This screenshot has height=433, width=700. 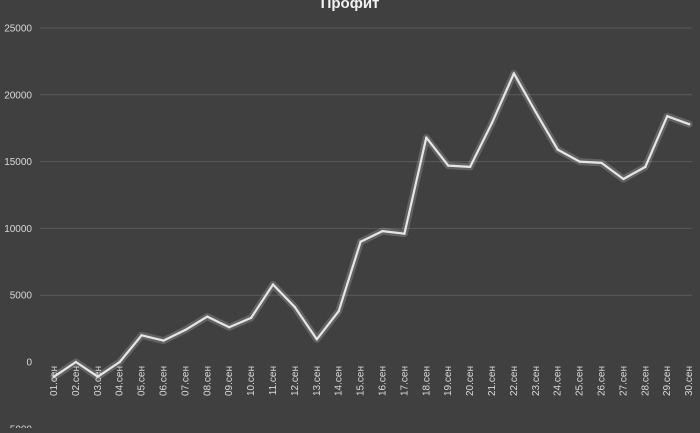 I want to click on x-tick-label: 14.сен, so click(x=339, y=381).